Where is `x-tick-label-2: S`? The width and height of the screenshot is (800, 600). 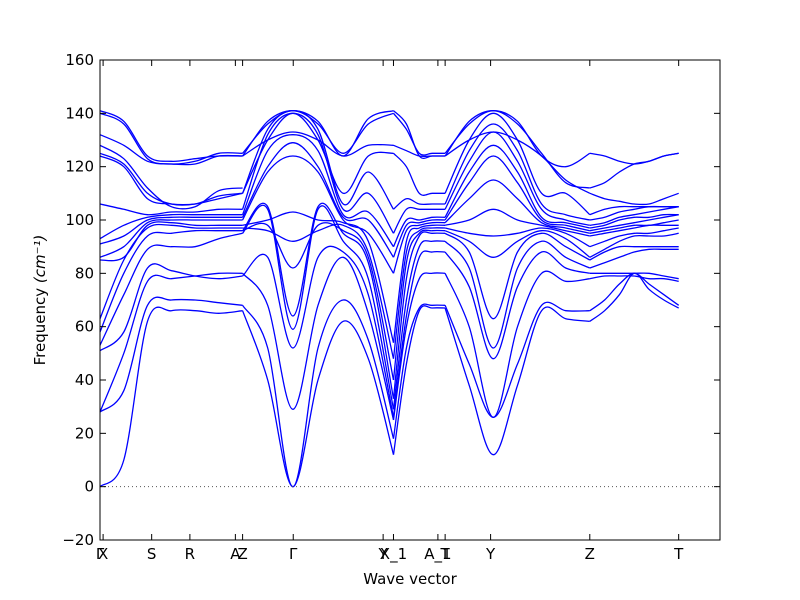 x-tick-label-2: S is located at coordinates (152, 554).